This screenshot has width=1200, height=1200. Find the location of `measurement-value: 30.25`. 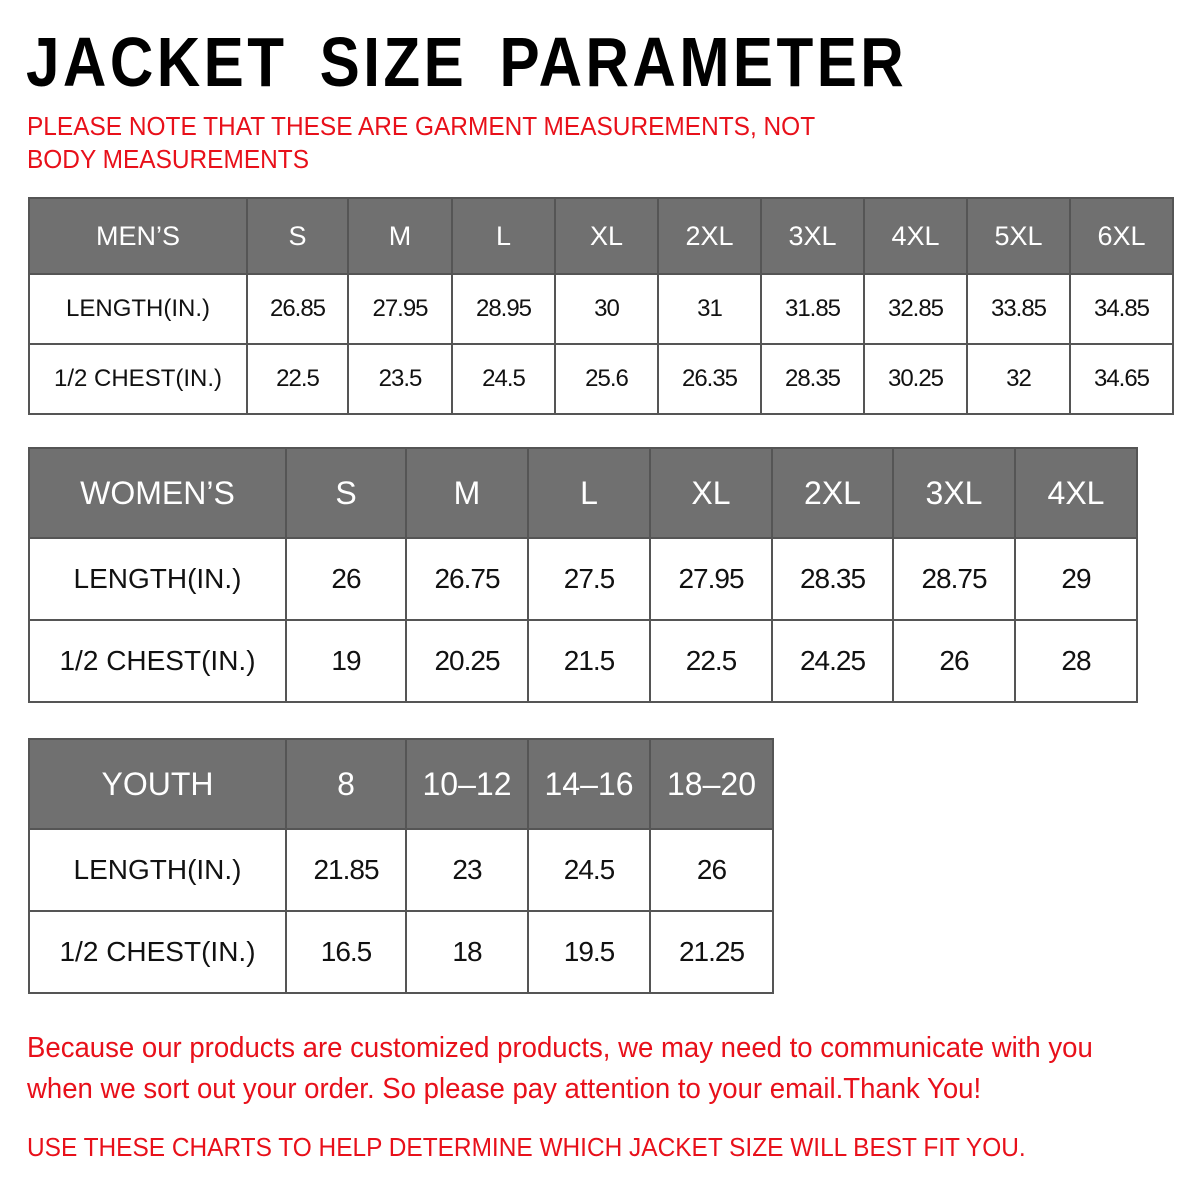

measurement-value: 30.25 is located at coordinates (915, 379).